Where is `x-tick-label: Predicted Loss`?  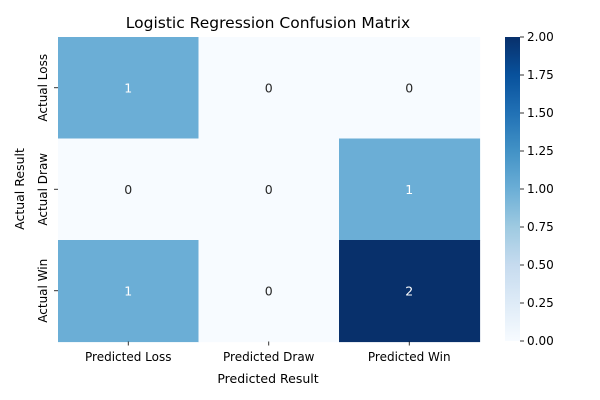
x-tick-label: Predicted Loss is located at coordinates (128, 357).